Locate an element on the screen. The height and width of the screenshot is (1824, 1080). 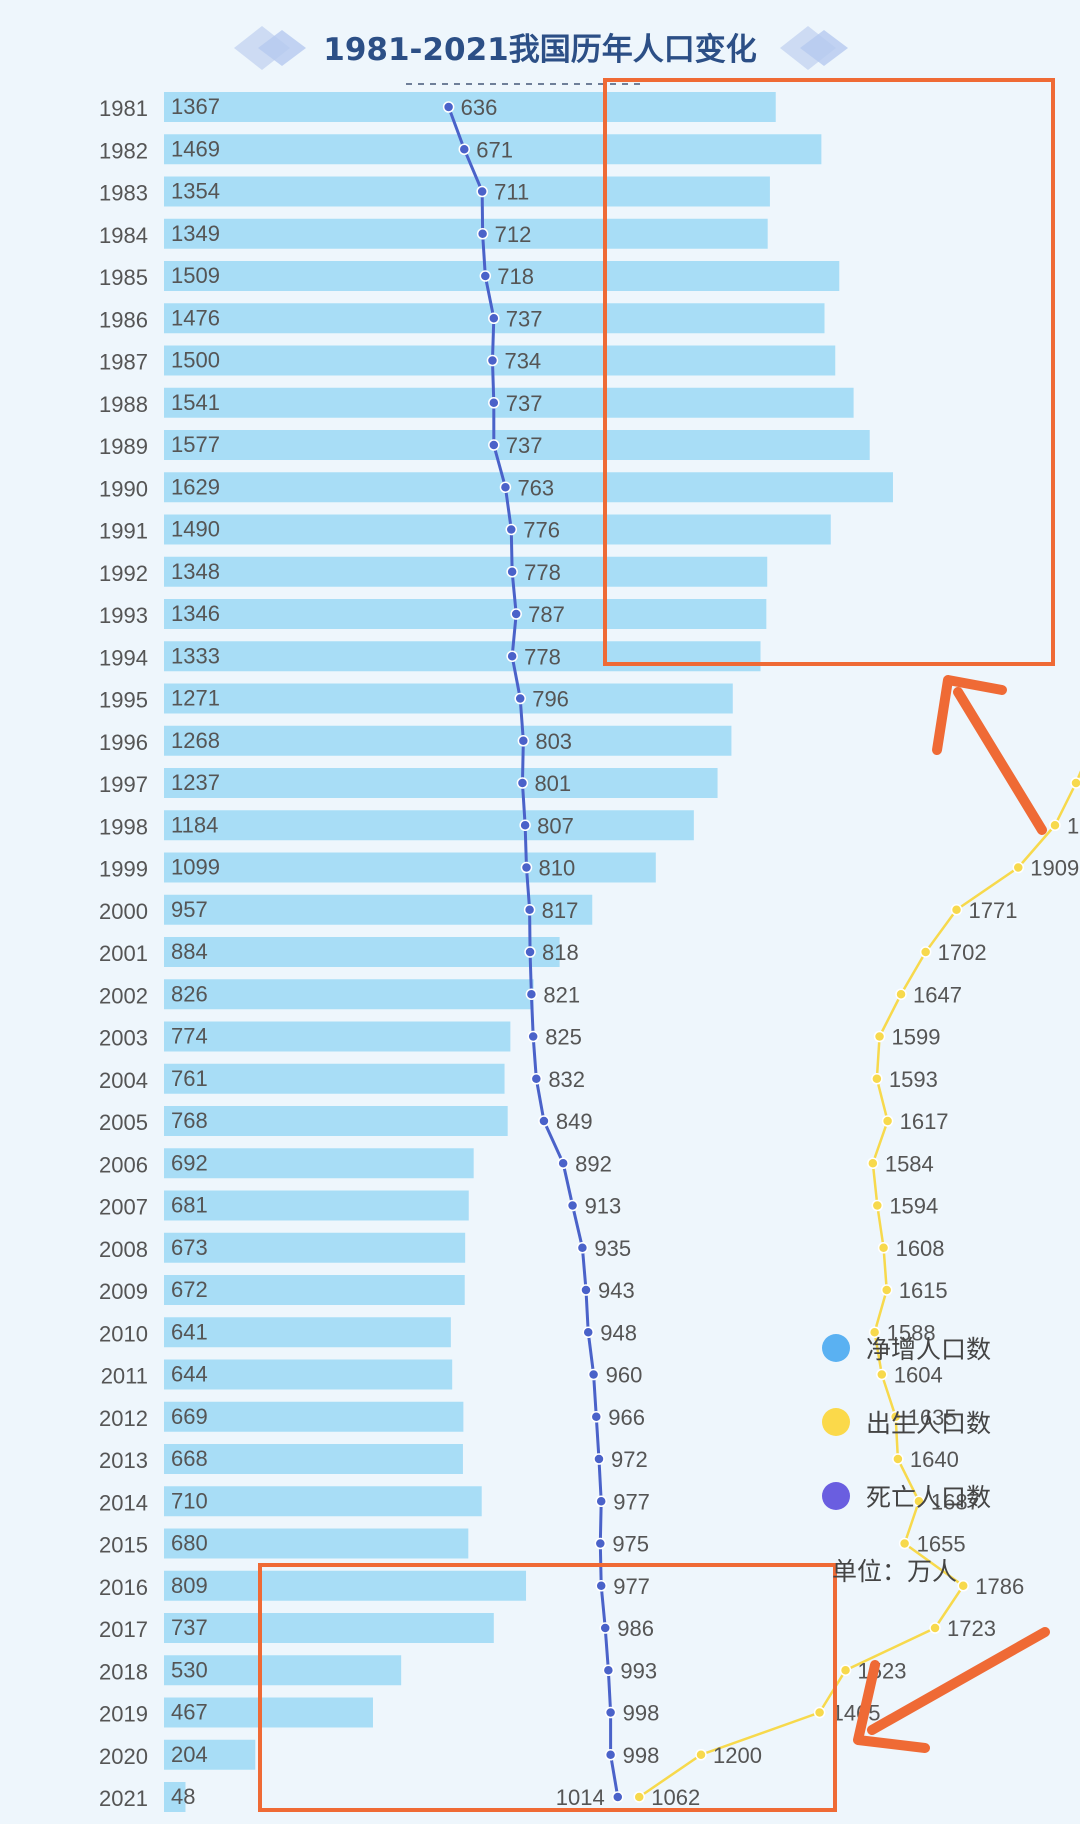
death-value-label-2004: 832 is located at coordinates (566, 1079).